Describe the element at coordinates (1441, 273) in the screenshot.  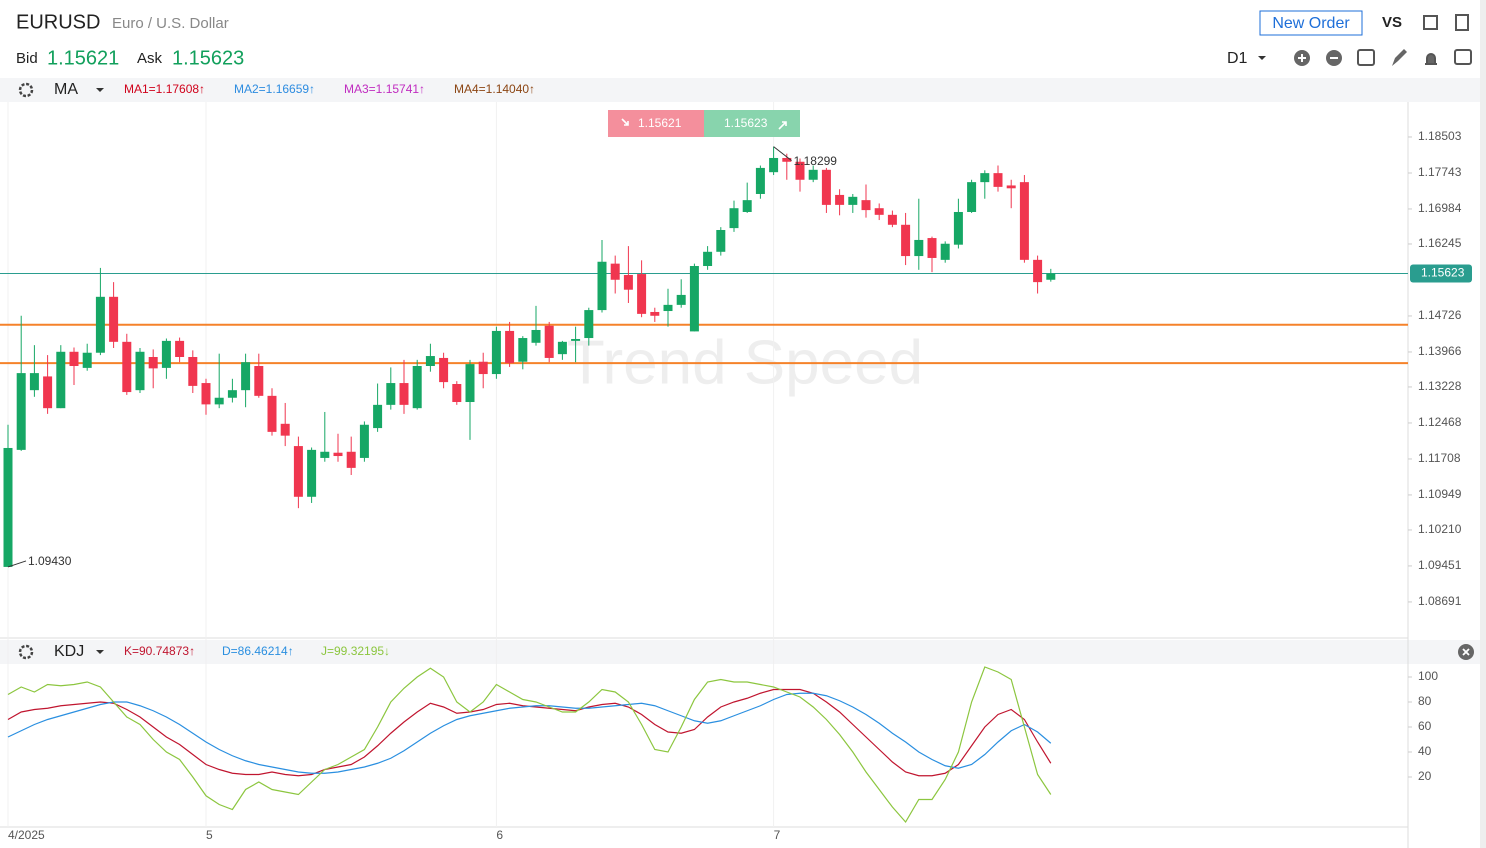
I see `last-price-badge` at that location.